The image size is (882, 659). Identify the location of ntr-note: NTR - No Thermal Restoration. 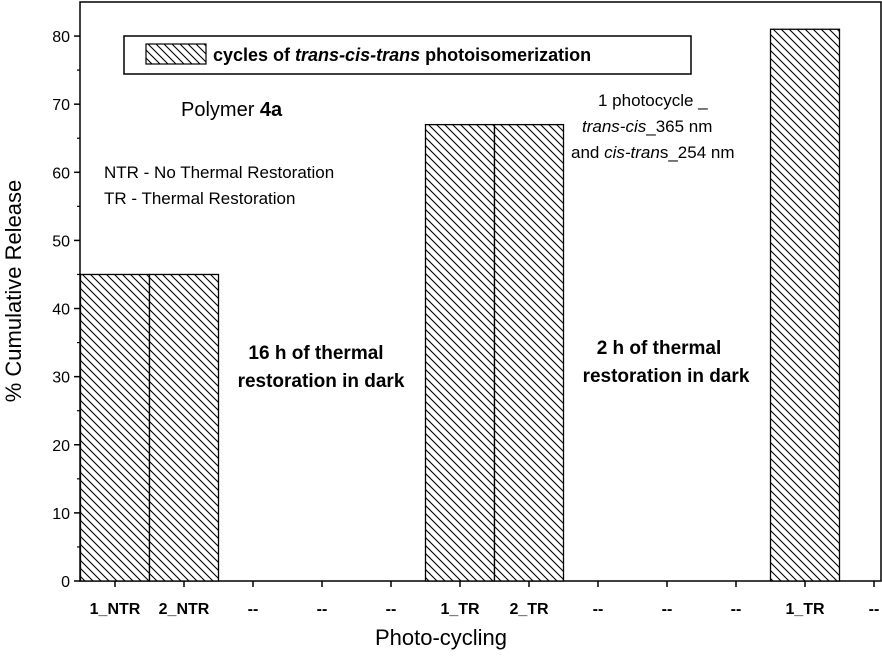
(219, 172).